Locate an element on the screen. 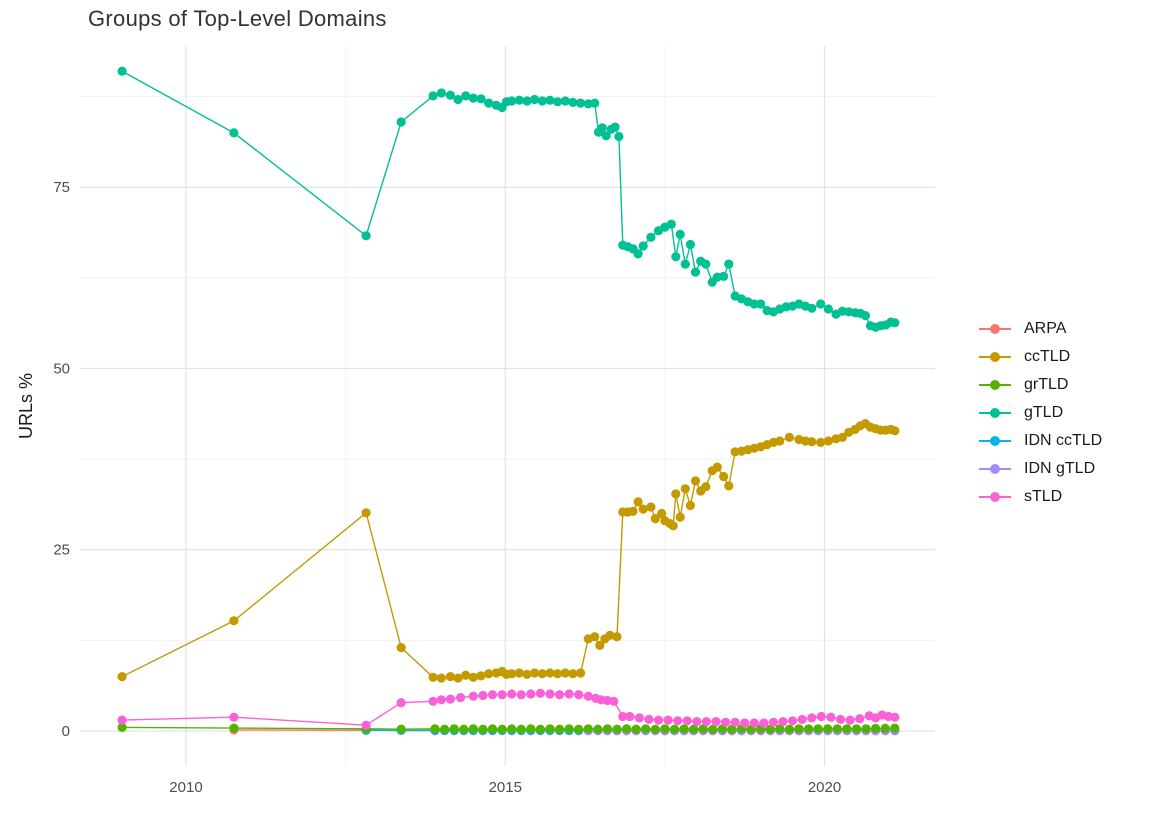 This screenshot has width=1164, height=827. legend-item-stld: sTLD is located at coordinates (1040, 497).